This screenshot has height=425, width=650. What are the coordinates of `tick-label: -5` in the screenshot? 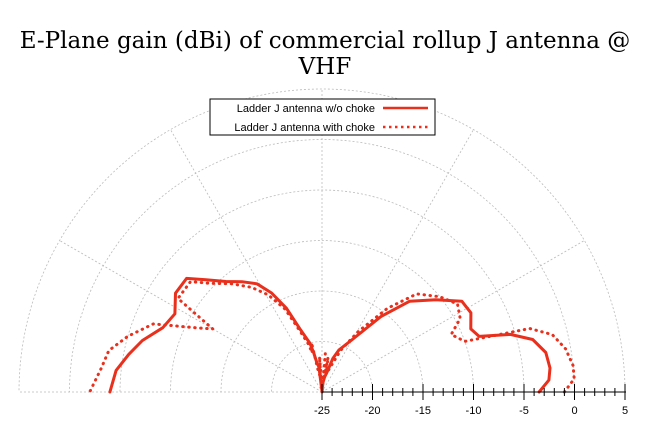 It's located at (524, 411).